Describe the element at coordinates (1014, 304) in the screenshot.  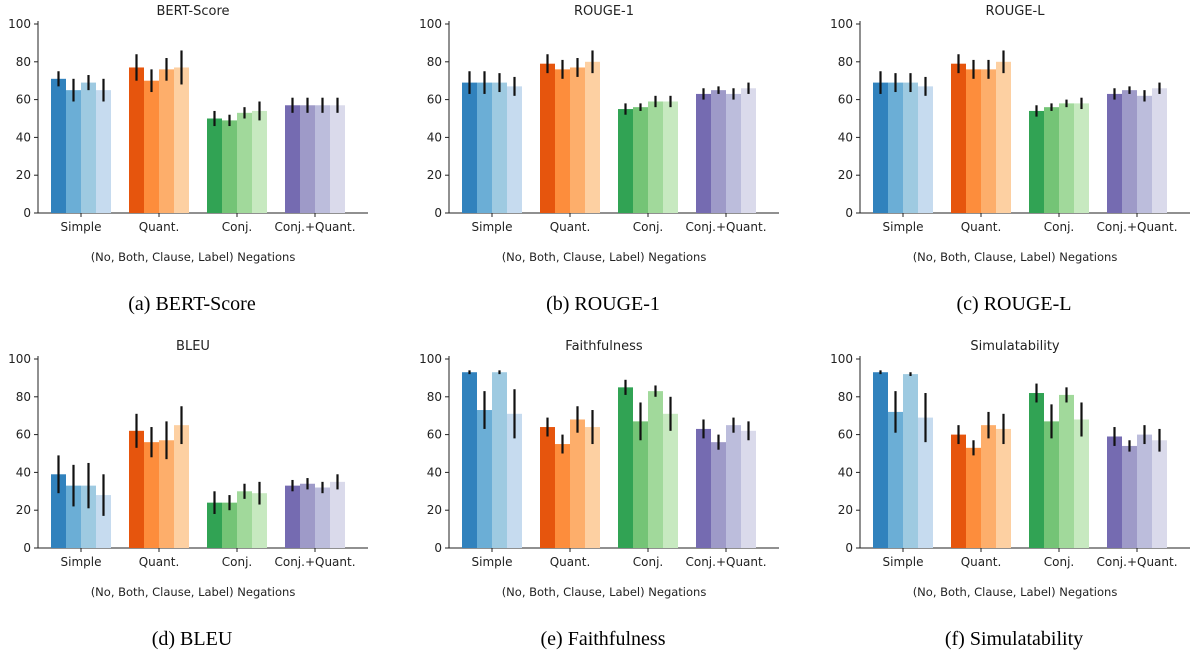
I see `subfigure-caption: (c) ROUGE-L` at that location.